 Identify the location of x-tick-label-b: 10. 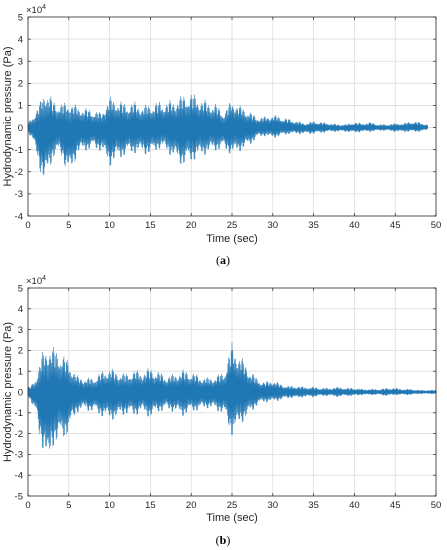
(109, 505).